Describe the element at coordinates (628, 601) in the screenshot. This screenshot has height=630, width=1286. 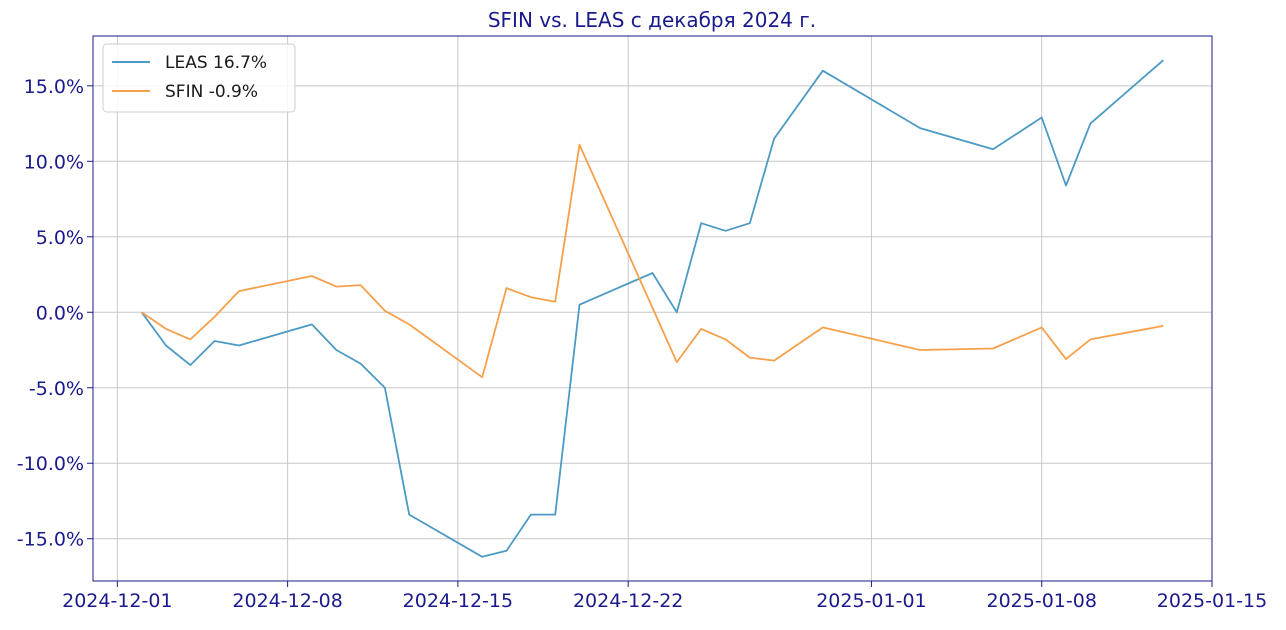
I see `x-tick-label: 2024-12-22` at that location.